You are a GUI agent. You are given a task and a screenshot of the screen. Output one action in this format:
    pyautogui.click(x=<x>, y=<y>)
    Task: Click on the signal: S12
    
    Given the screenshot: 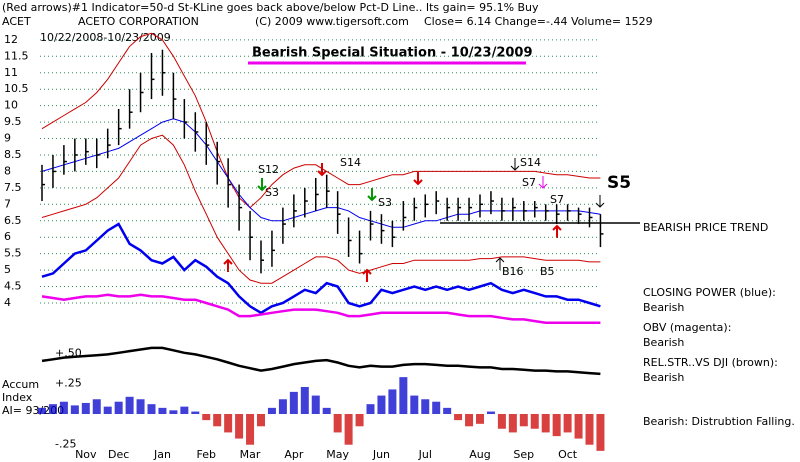 What is the action you would take?
    pyautogui.click(x=268, y=169)
    